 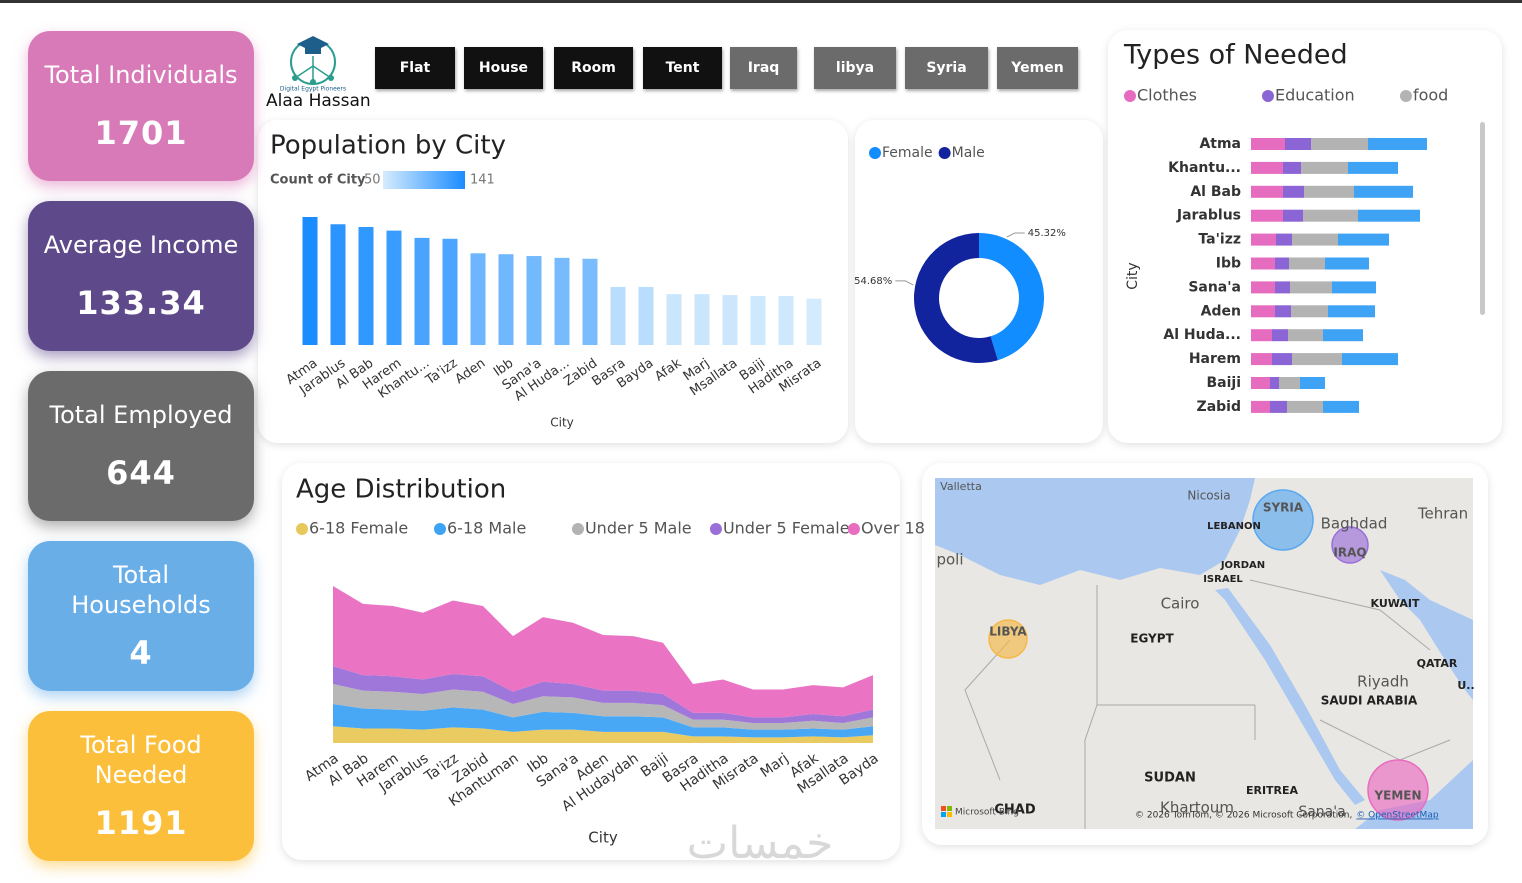 I want to click on donut-slice, so click(x=955, y=298).